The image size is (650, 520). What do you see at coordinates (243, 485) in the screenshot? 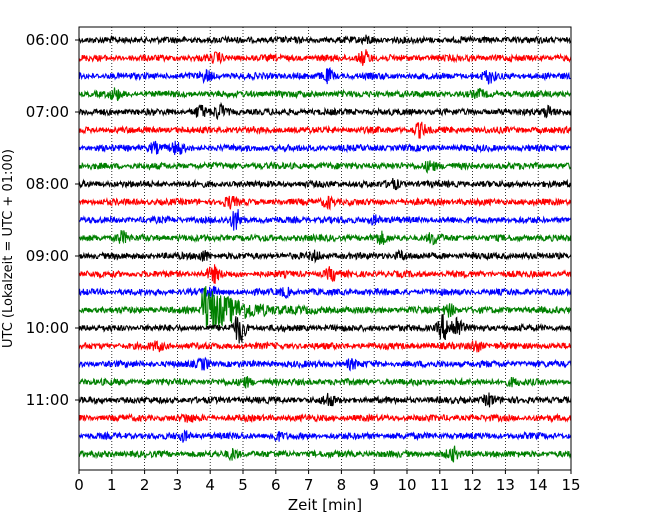
I see `x-tick-label: 5` at bounding box center [243, 485].